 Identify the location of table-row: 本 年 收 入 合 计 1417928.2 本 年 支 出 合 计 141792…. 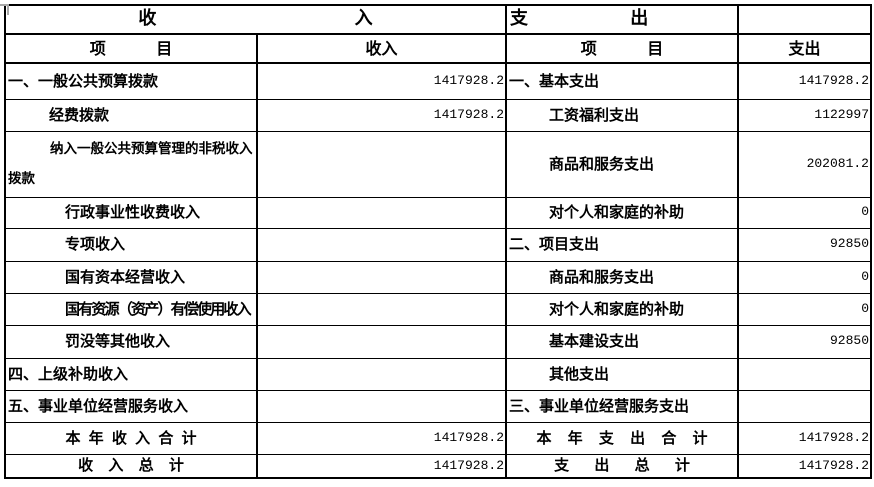
(438, 438).